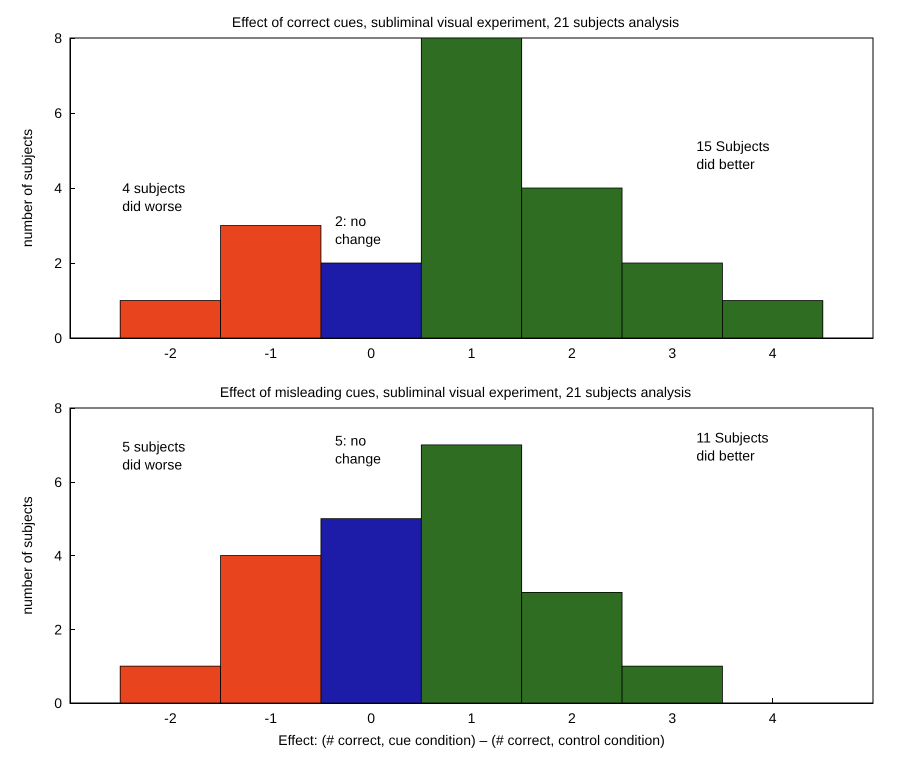  What do you see at coordinates (732, 447) in the screenshot?
I see `annotation: 11 Subjects did better` at bounding box center [732, 447].